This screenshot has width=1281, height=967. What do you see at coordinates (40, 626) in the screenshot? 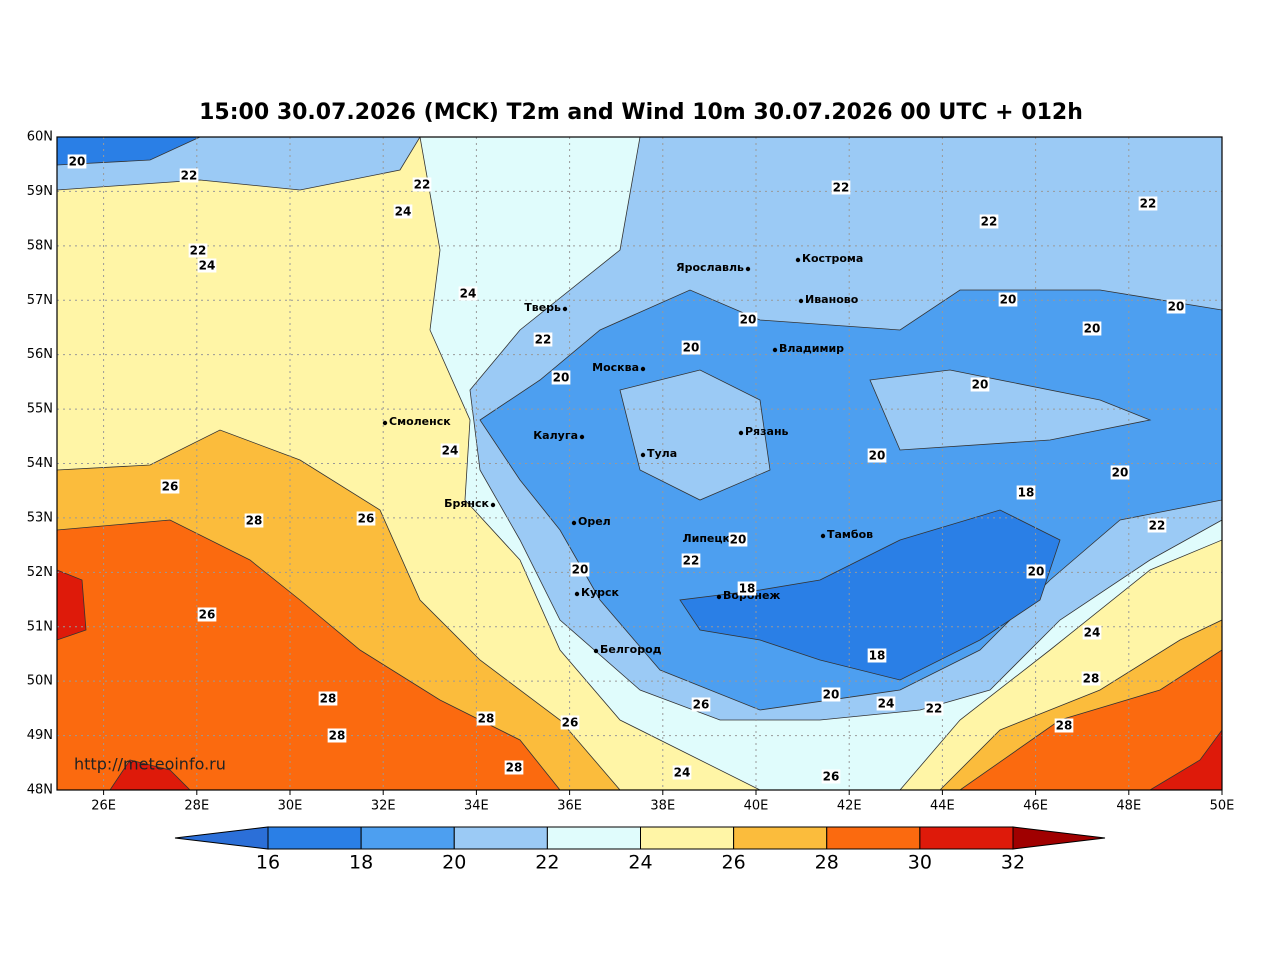
I see `lat-tick-label: 51N` at bounding box center [40, 626].